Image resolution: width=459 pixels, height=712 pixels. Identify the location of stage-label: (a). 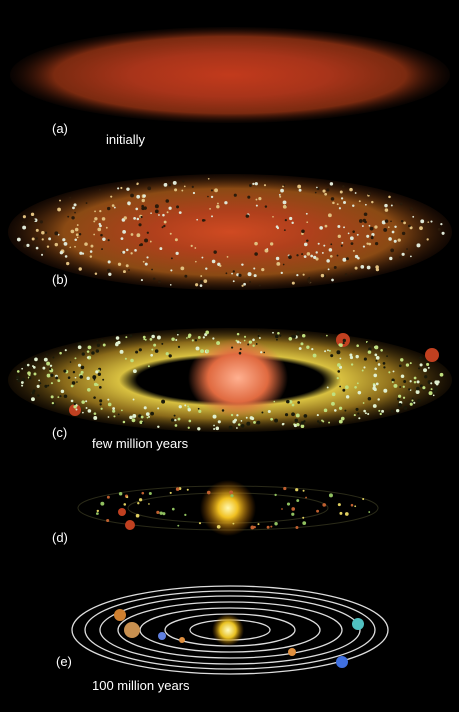
(60, 128).